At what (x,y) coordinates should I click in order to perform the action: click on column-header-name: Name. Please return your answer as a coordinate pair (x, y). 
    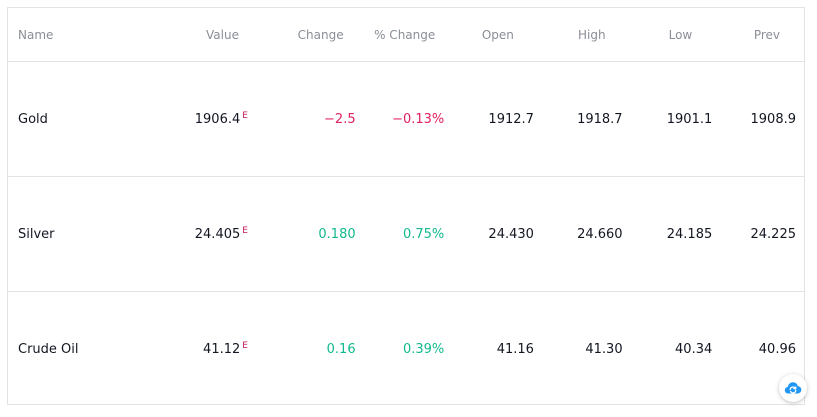
    Looking at the image, I should click on (89, 35).